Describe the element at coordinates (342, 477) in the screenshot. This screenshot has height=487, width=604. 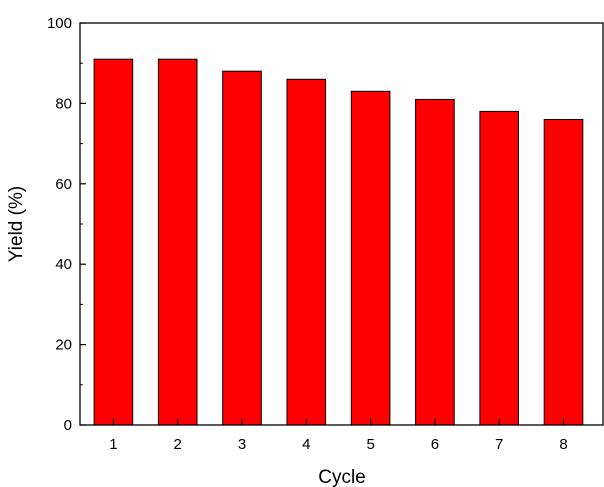
I see `x-axis-title: Cycle` at that location.